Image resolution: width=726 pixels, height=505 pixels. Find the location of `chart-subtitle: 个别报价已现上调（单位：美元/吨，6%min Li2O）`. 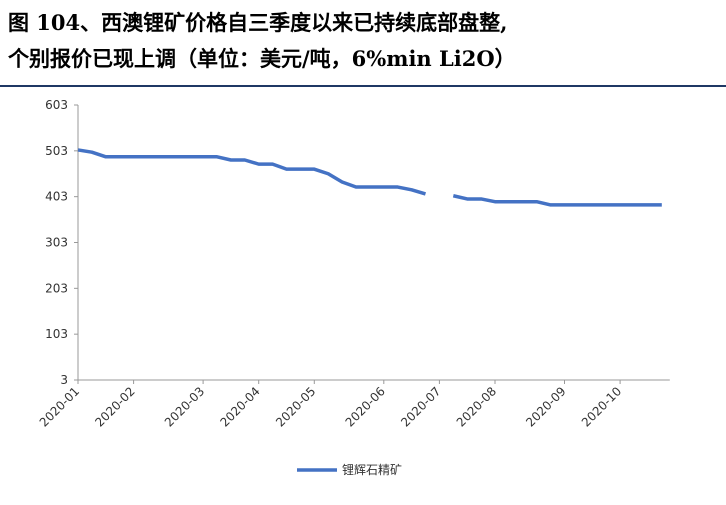

chart-subtitle: 个别报价已现上调（单位：美元/吨，6%min Li2O） is located at coordinates (262, 58).